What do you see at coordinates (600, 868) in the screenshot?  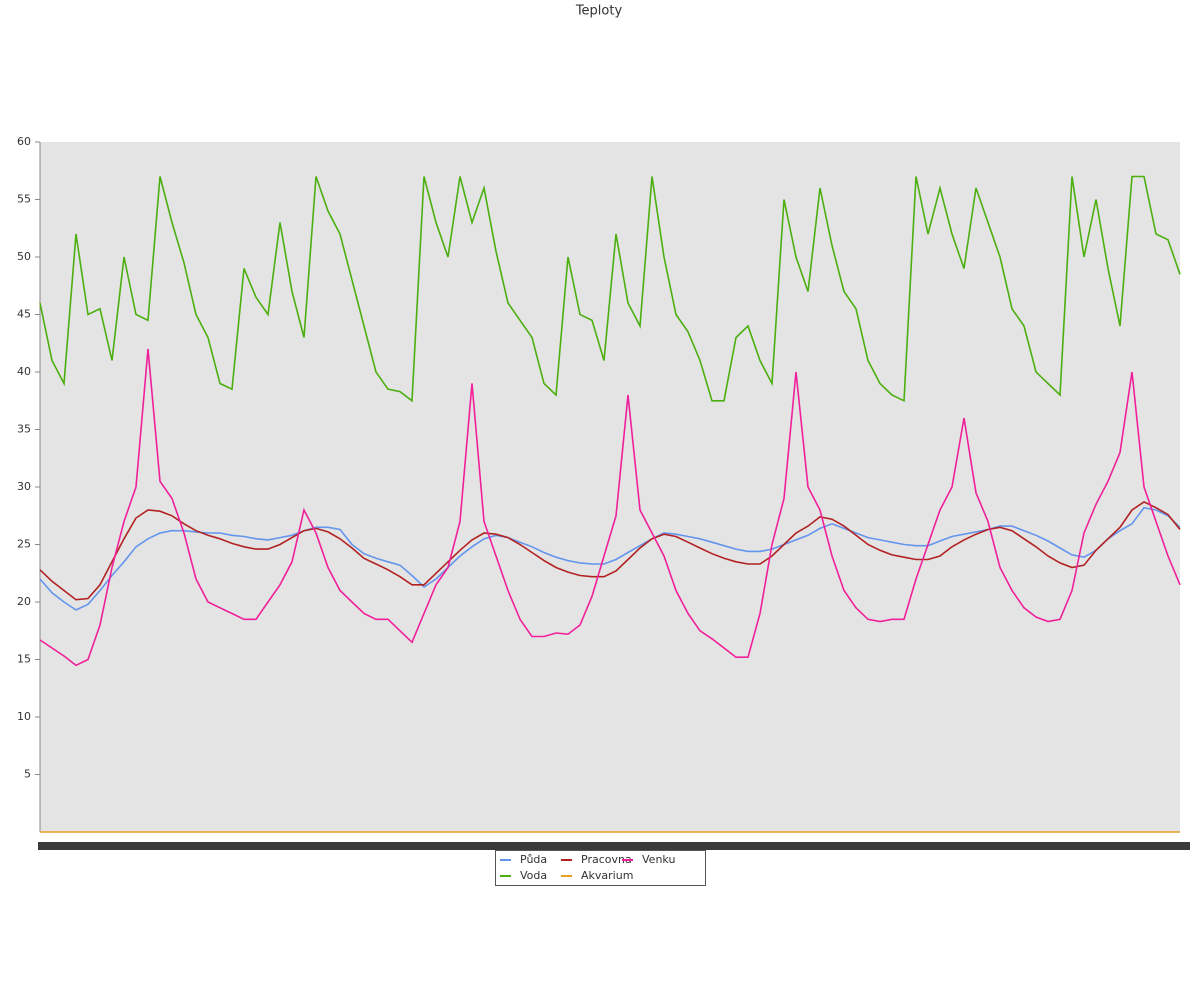 I see `legend` at bounding box center [600, 868].